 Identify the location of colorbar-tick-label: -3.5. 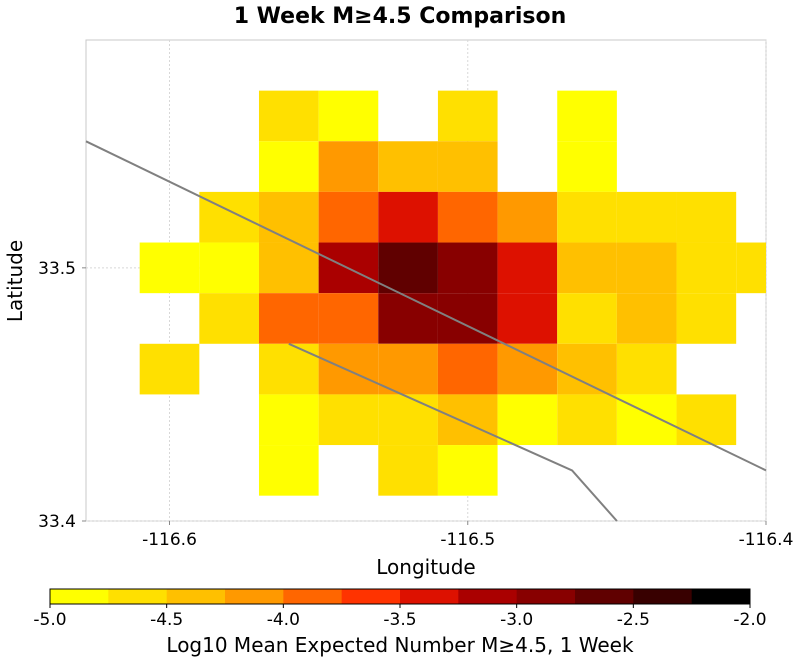
(399, 620).